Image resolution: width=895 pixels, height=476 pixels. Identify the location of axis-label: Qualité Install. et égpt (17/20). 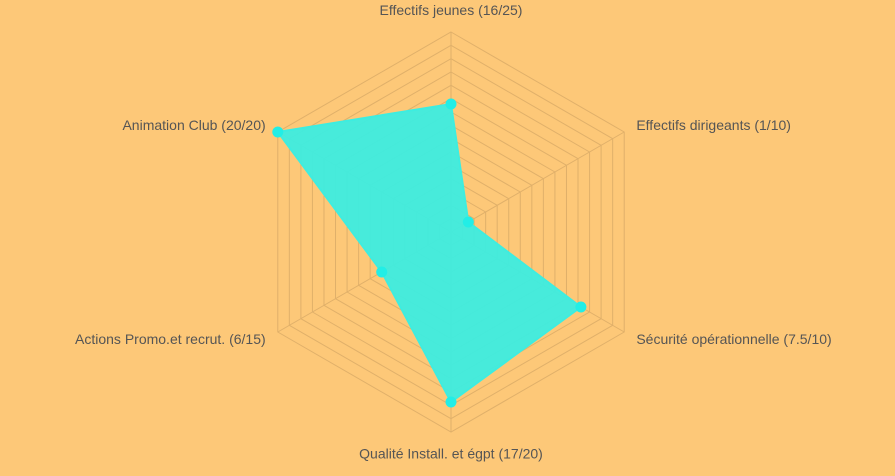
(451, 454).